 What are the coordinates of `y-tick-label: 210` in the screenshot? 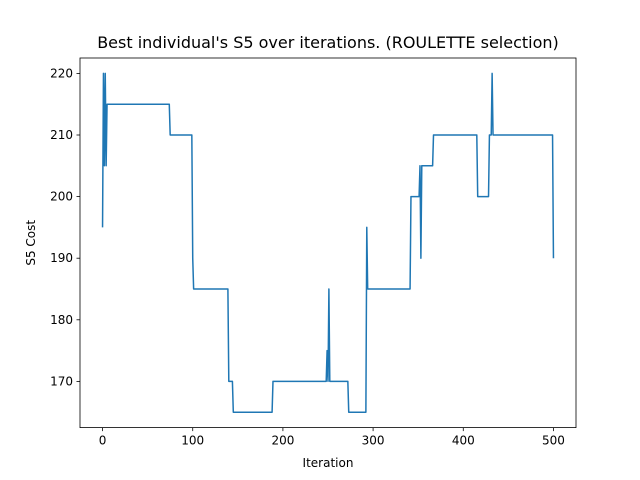 It's located at (61, 135).